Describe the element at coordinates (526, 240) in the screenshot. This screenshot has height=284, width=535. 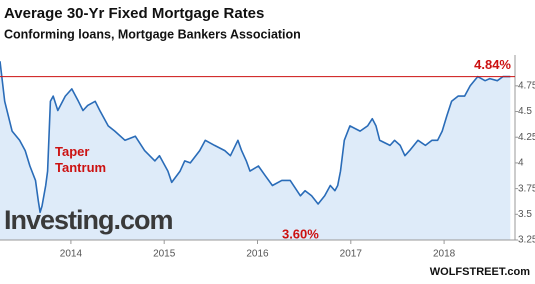
I see `y-tick-label: 3.25` at that location.